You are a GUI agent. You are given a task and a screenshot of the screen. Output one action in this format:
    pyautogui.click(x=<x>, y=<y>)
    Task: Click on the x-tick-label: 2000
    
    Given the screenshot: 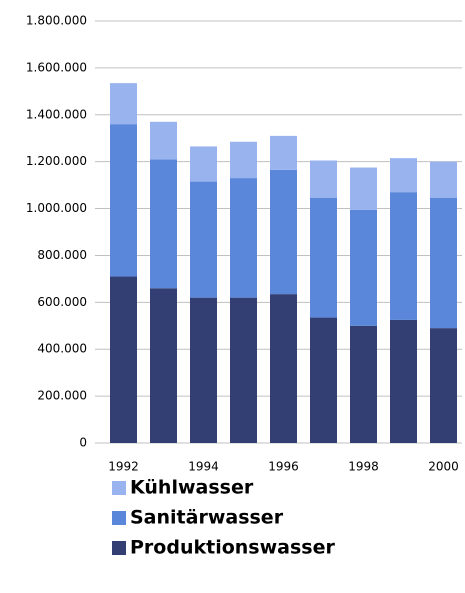 What is the action you would take?
    pyautogui.click(x=443, y=467)
    